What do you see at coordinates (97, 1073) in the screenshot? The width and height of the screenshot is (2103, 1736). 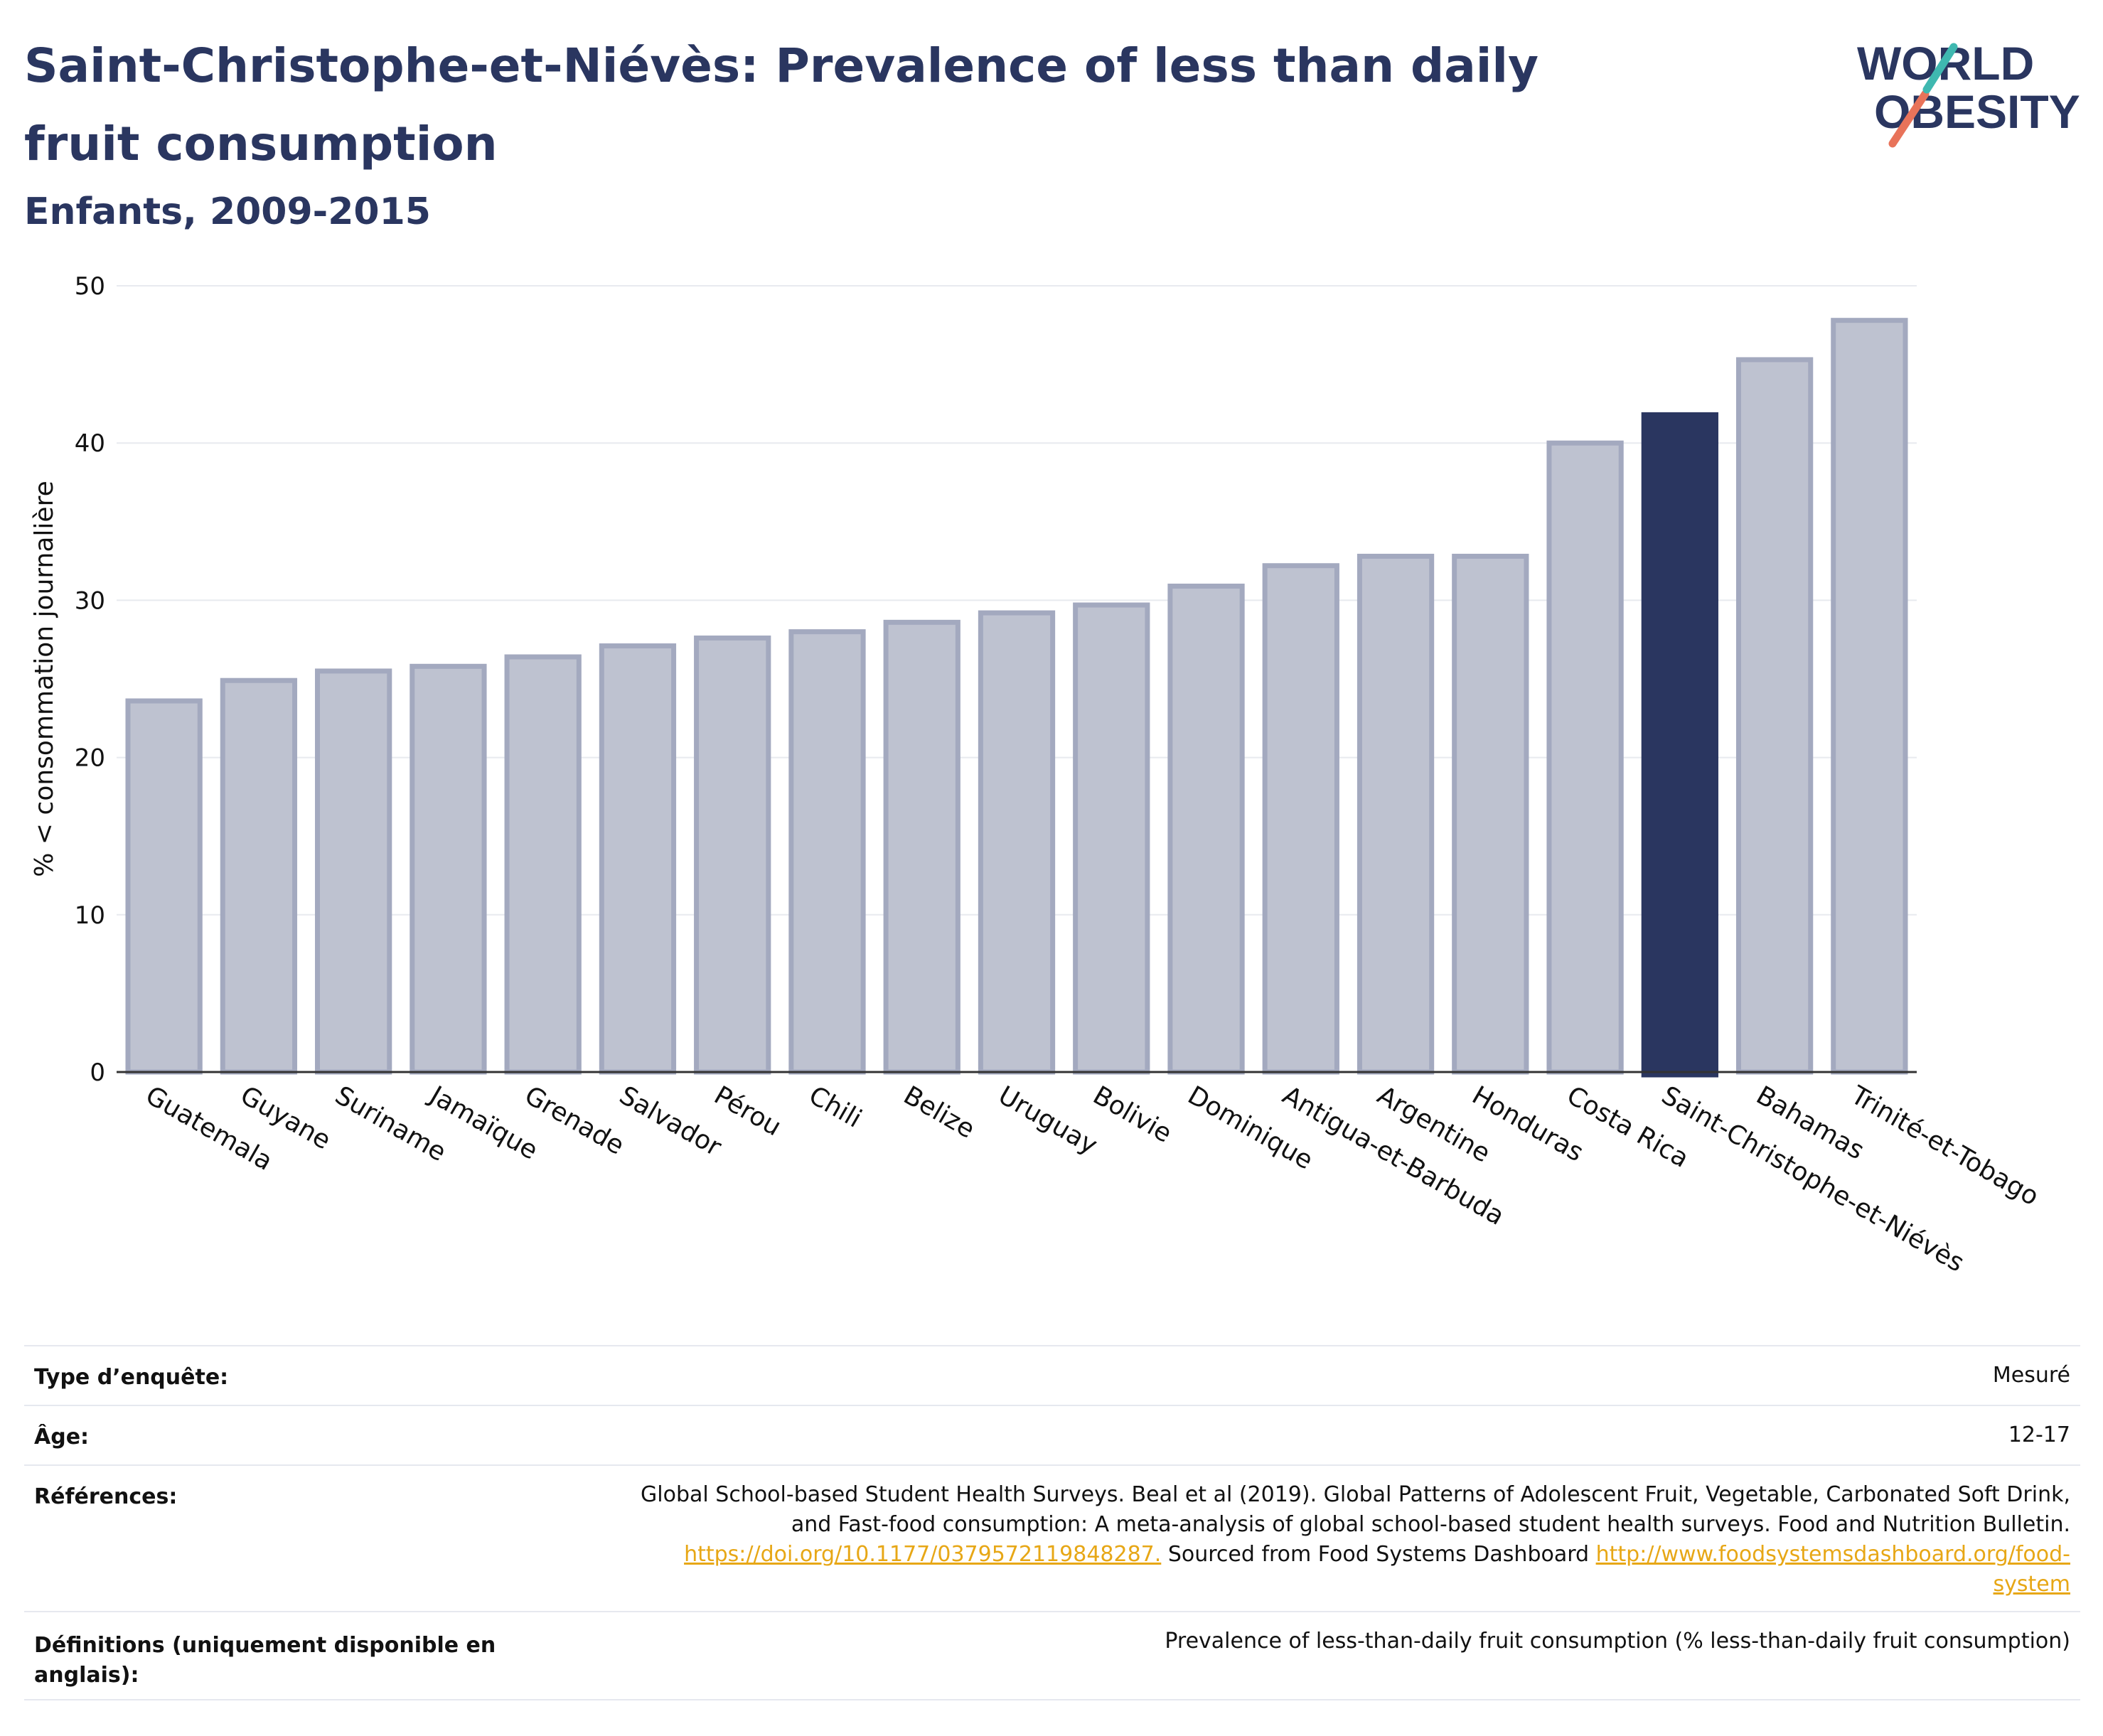 I see `y-tick-label: 0` at bounding box center [97, 1073].